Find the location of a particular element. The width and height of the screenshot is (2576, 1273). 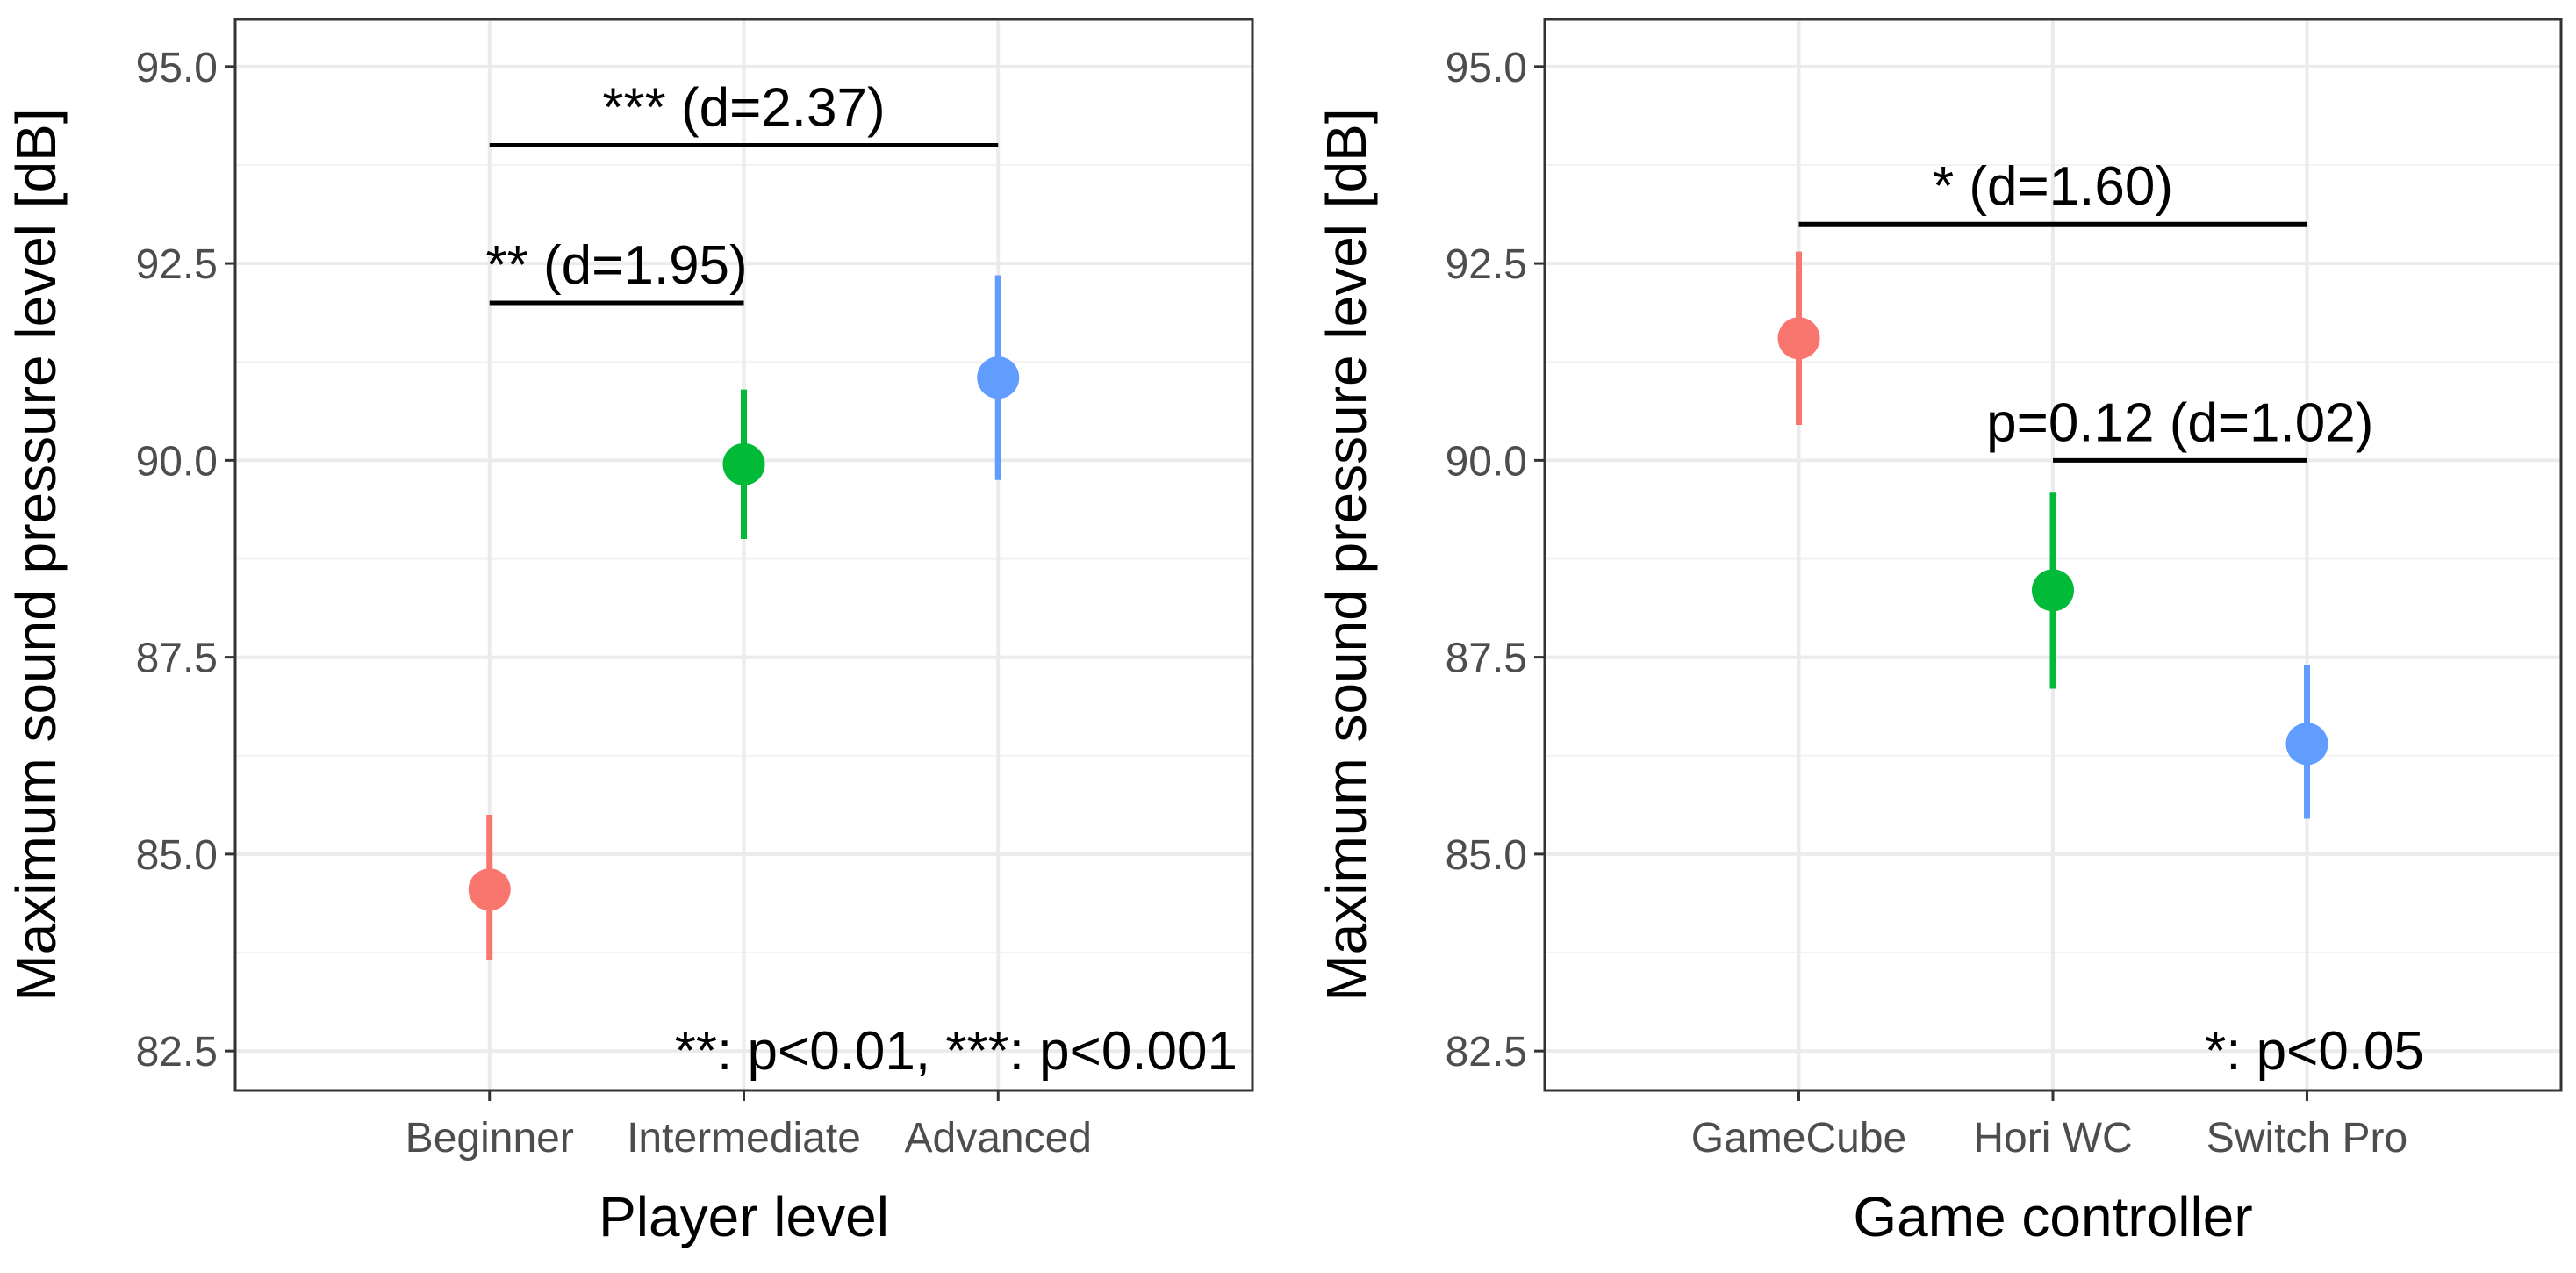

point-switch-pro is located at coordinates (2307, 745).